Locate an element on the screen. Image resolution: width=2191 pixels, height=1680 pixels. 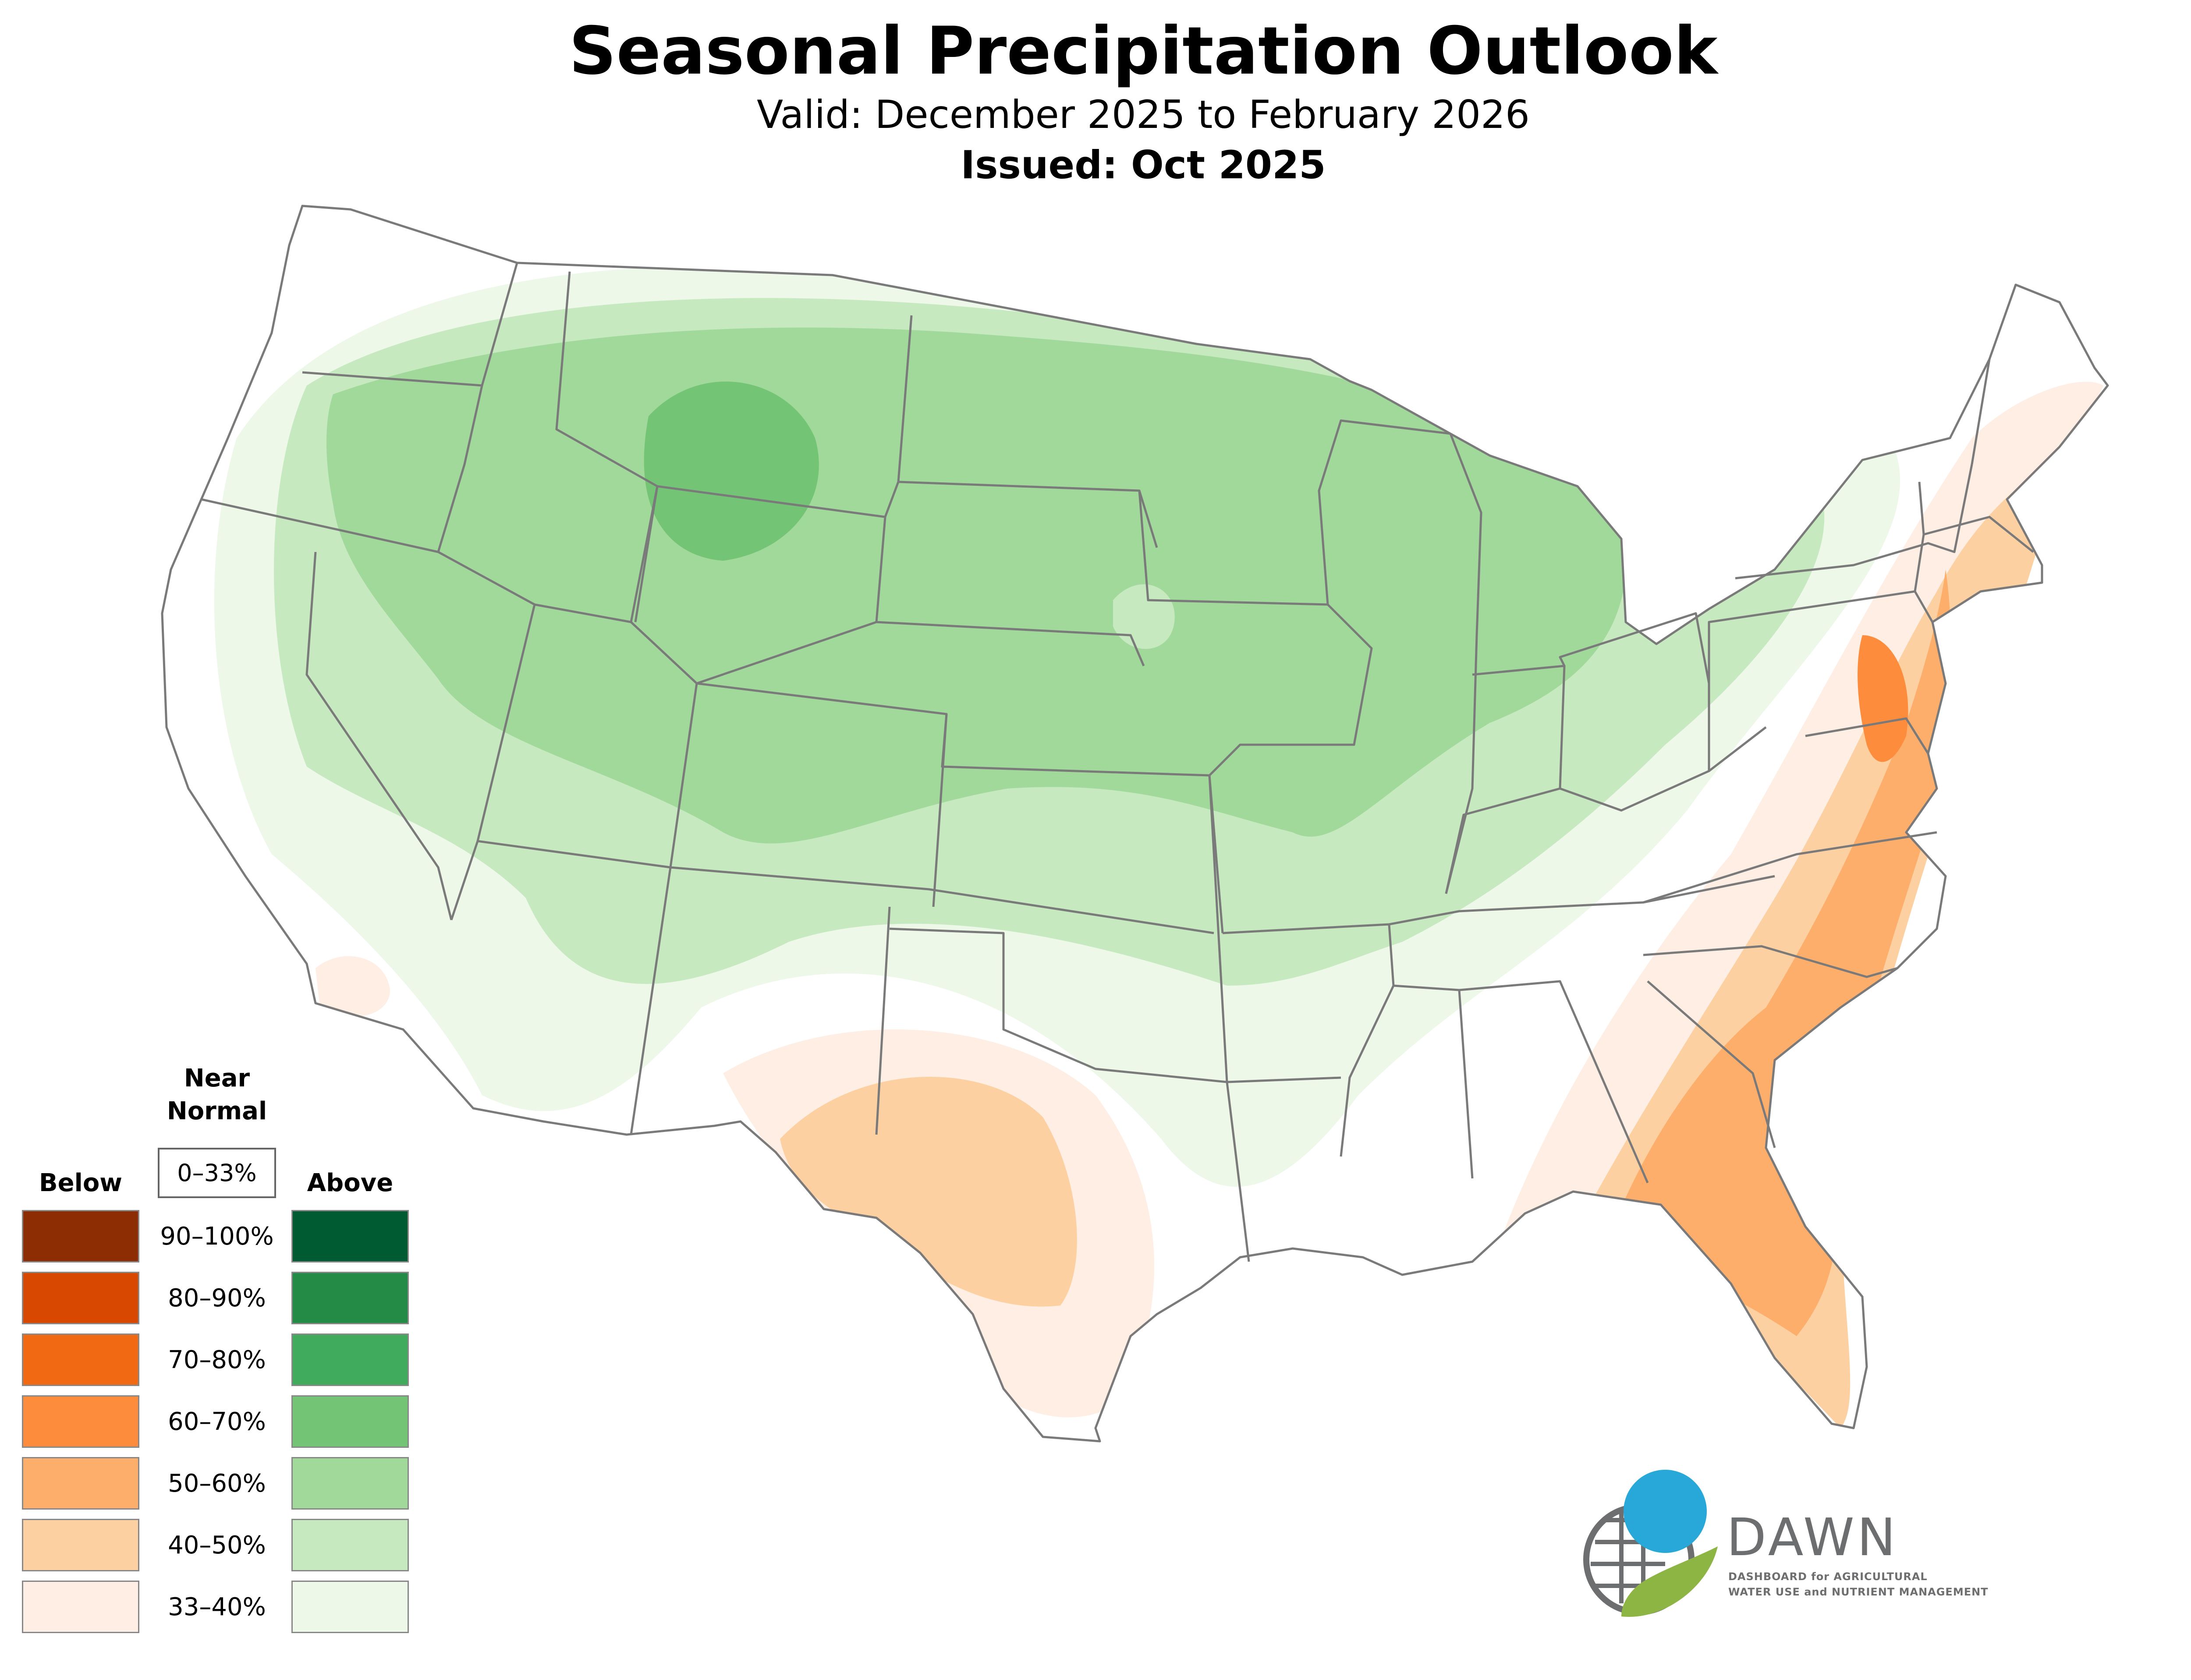
below-40-50-zone is located at coordinates (929, 1192).